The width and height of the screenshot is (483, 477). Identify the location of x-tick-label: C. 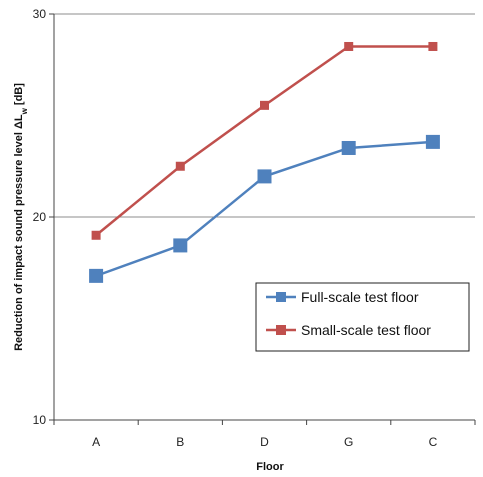
(433, 442).